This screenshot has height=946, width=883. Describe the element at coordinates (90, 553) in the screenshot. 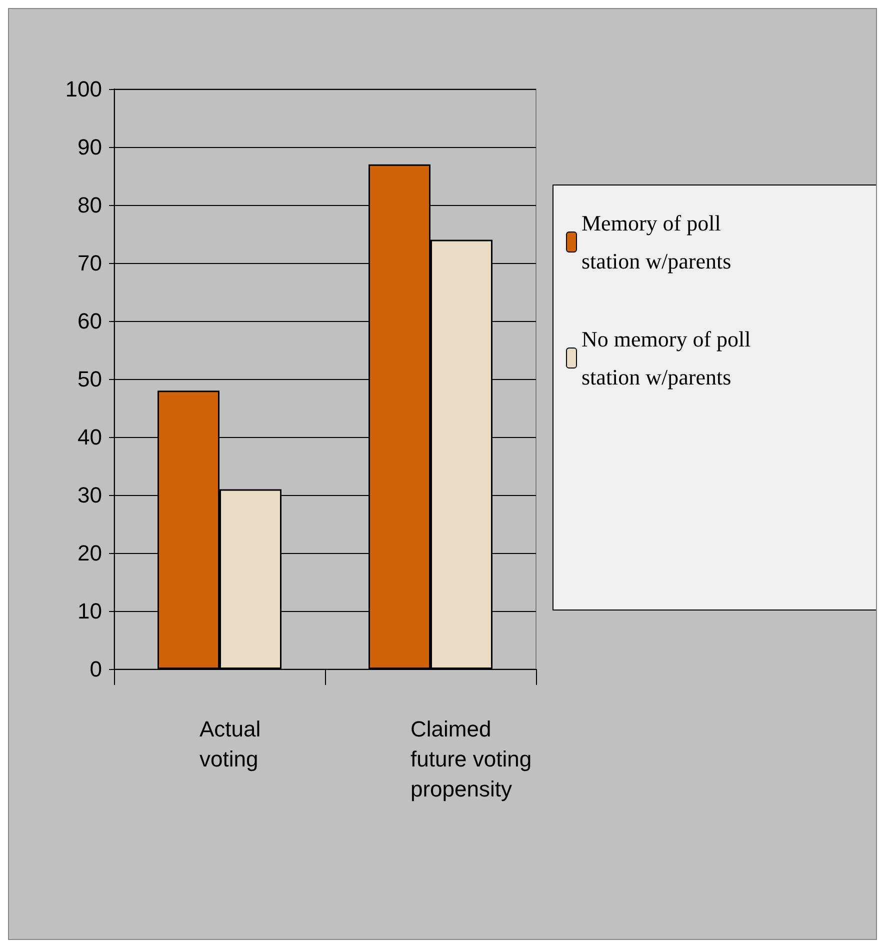

I see `y-tick-label: 20` at that location.